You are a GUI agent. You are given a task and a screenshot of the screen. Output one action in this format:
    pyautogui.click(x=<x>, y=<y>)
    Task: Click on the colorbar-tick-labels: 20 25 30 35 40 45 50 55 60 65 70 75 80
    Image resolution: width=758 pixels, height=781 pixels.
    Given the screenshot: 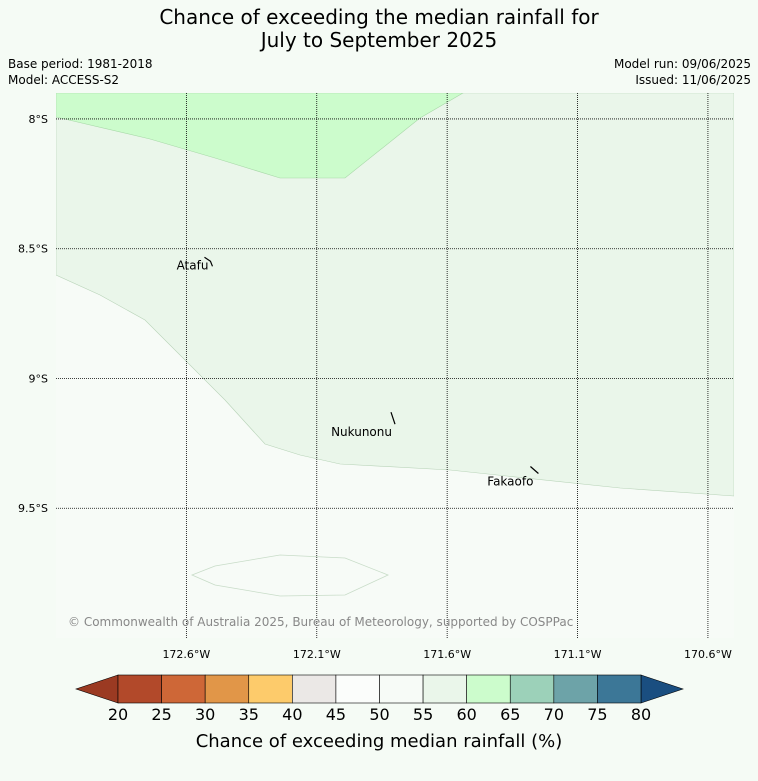 What is the action you would take?
    pyautogui.click(x=379, y=714)
    